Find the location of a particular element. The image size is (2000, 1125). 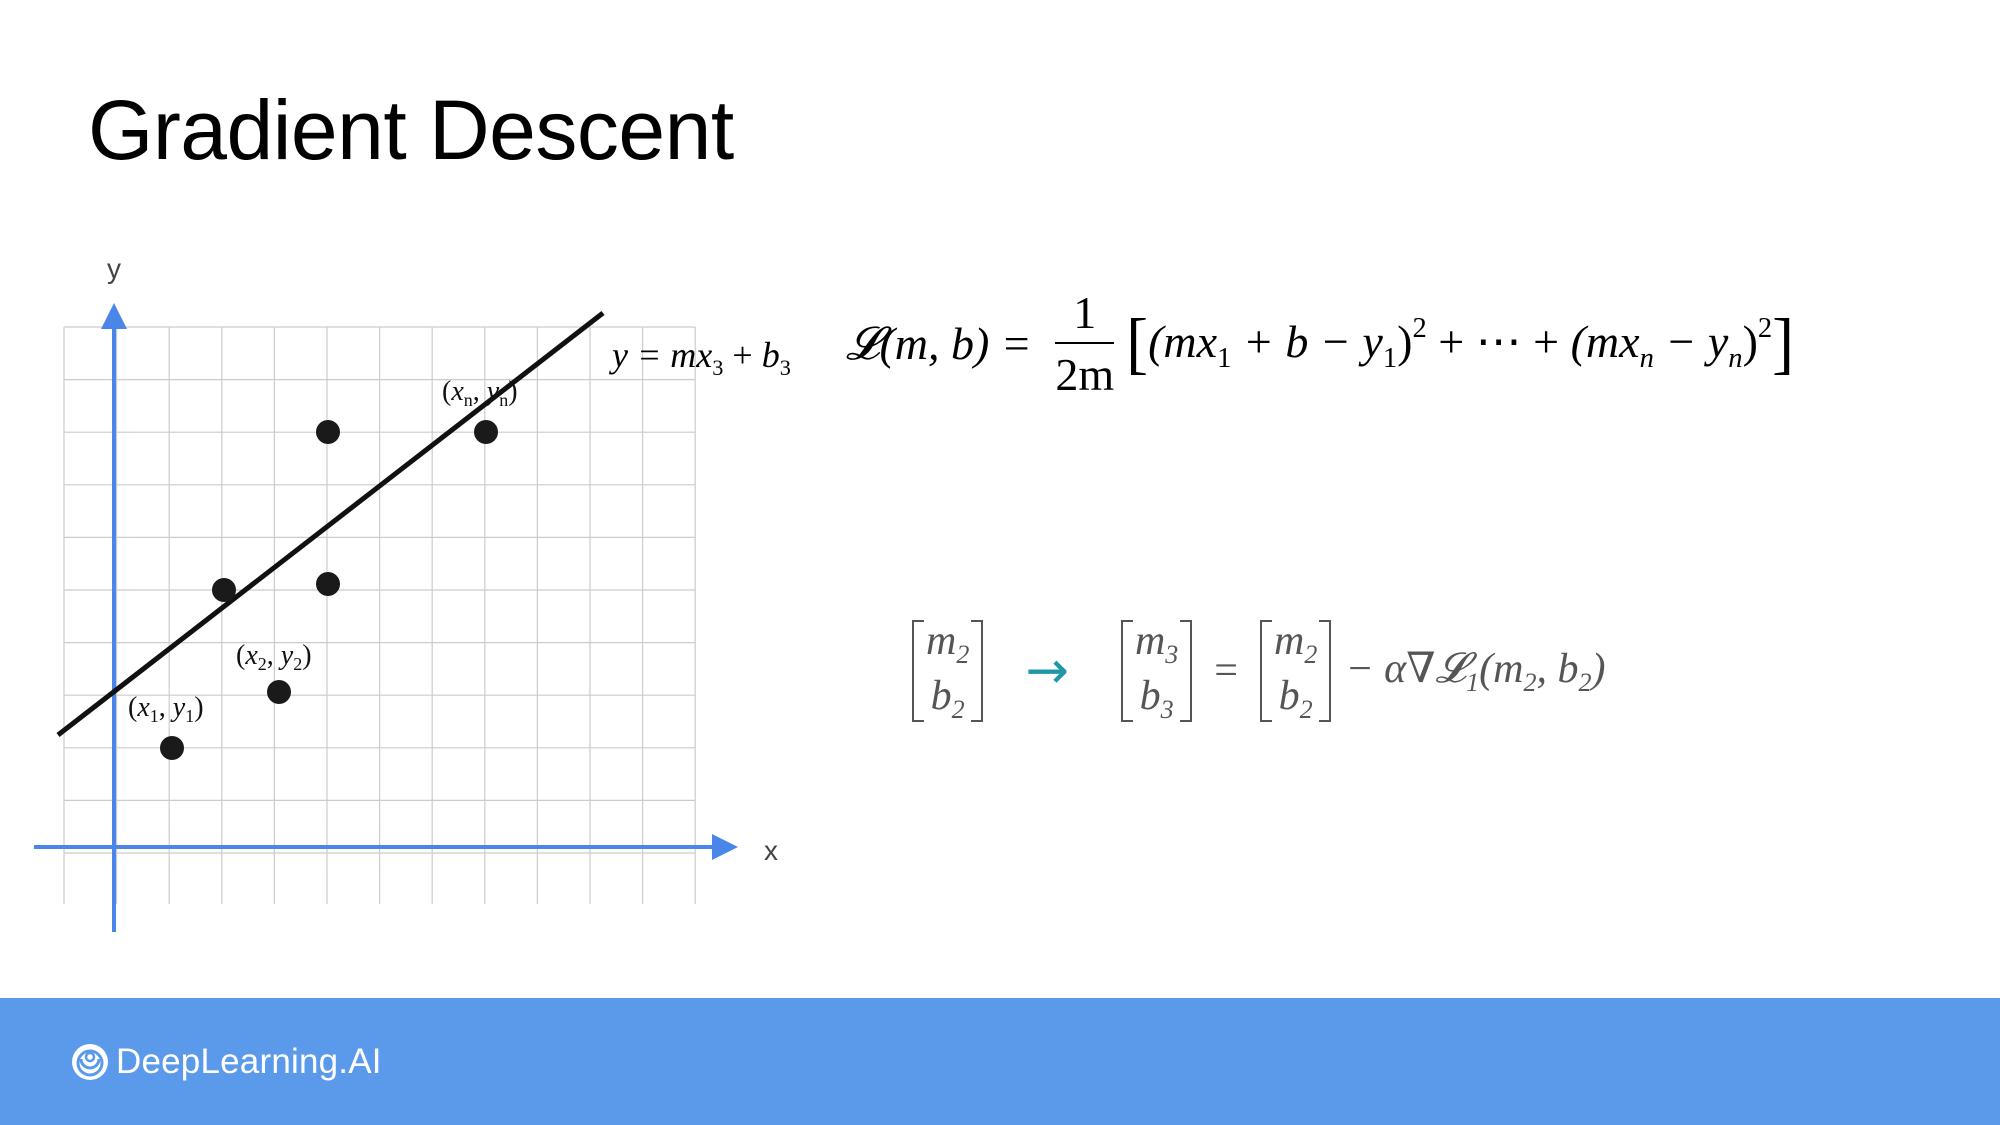

fraction-bar is located at coordinates (1085, 343).